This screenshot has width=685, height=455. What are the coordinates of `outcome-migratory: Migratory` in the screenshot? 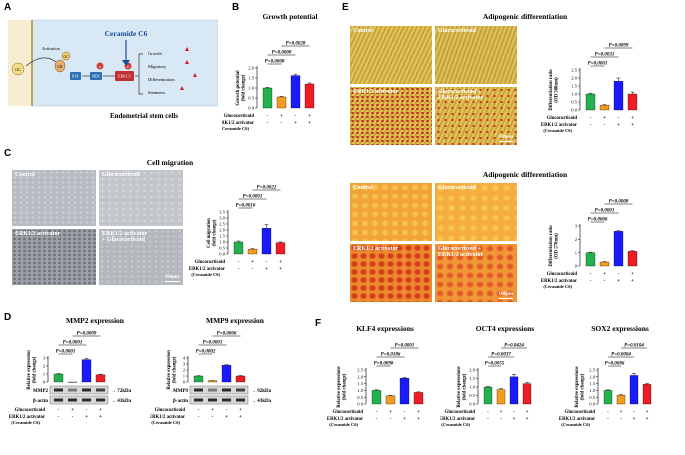 It's located at (157, 66).